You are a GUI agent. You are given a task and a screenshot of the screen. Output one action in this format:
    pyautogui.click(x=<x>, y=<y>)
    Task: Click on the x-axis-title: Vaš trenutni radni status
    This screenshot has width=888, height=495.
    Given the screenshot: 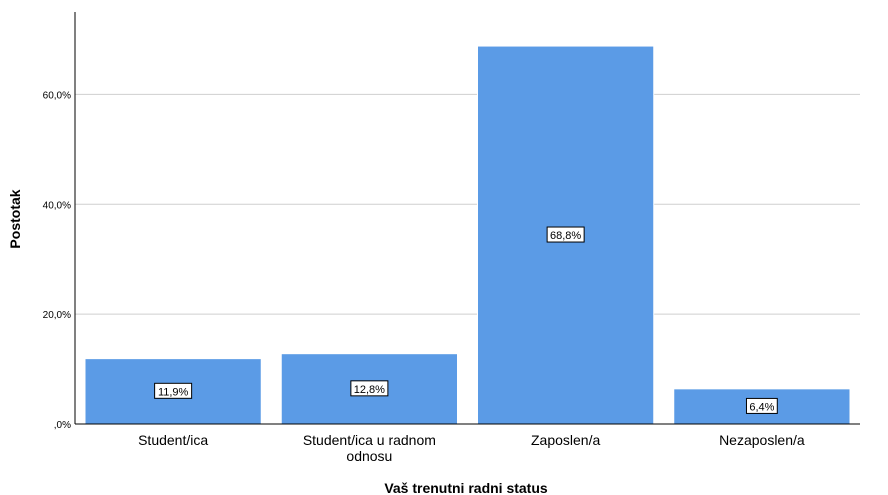 What is the action you would take?
    pyautogui.click(x=466, y=487)
    